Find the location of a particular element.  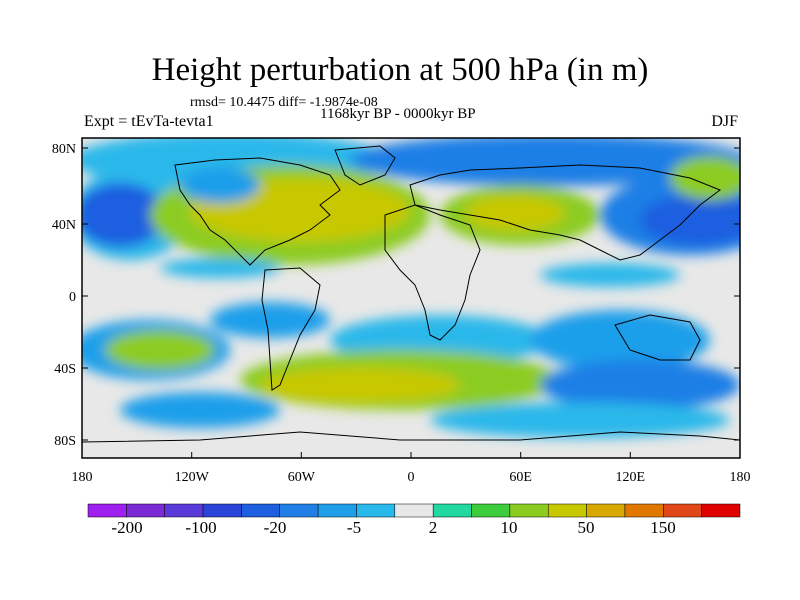

colorbar-labels: -200 -100 -20 -5 2 10 50 150 is located at coordinates (393, 527).